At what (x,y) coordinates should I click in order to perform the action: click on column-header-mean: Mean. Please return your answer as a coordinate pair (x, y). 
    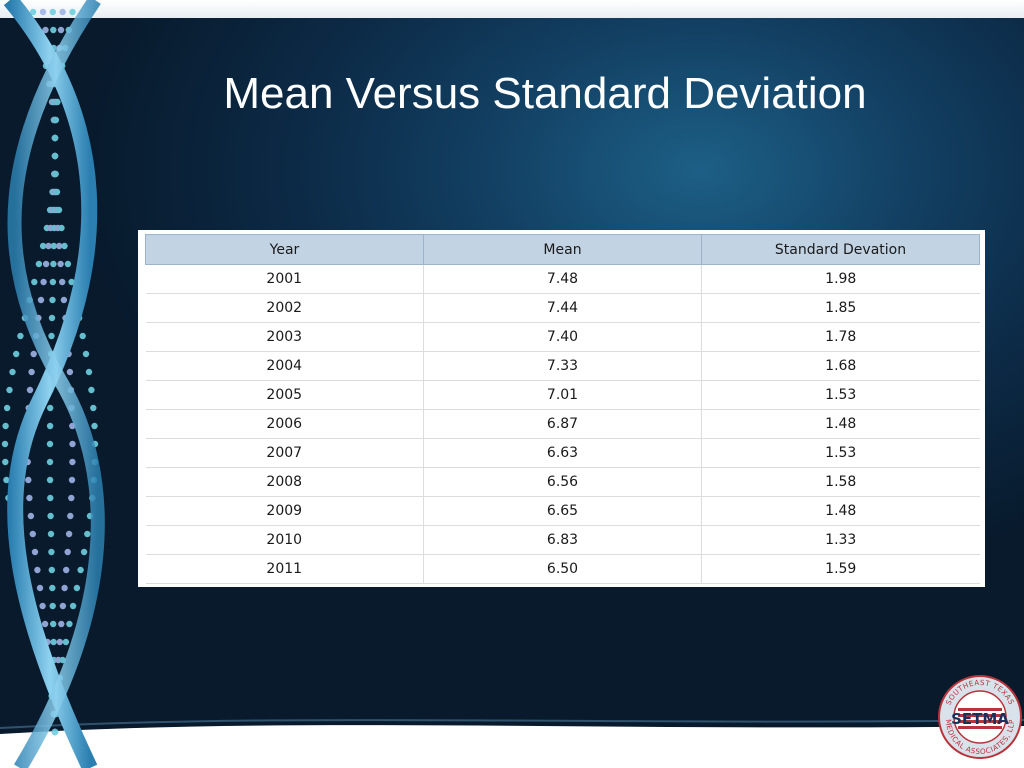
    Looking at the image, I should click on (562, 249).